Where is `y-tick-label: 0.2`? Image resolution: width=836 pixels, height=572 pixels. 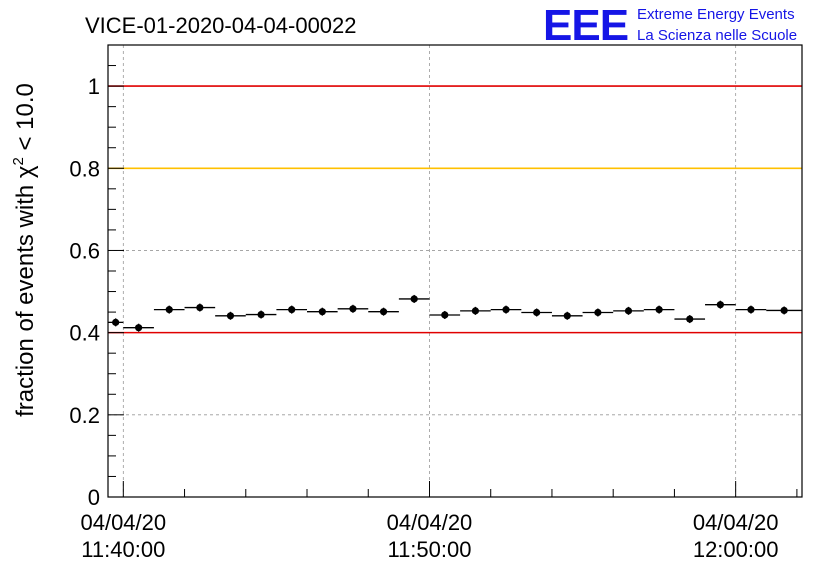 y-tick-label: 0.2 is located at coordinates (84, 415).